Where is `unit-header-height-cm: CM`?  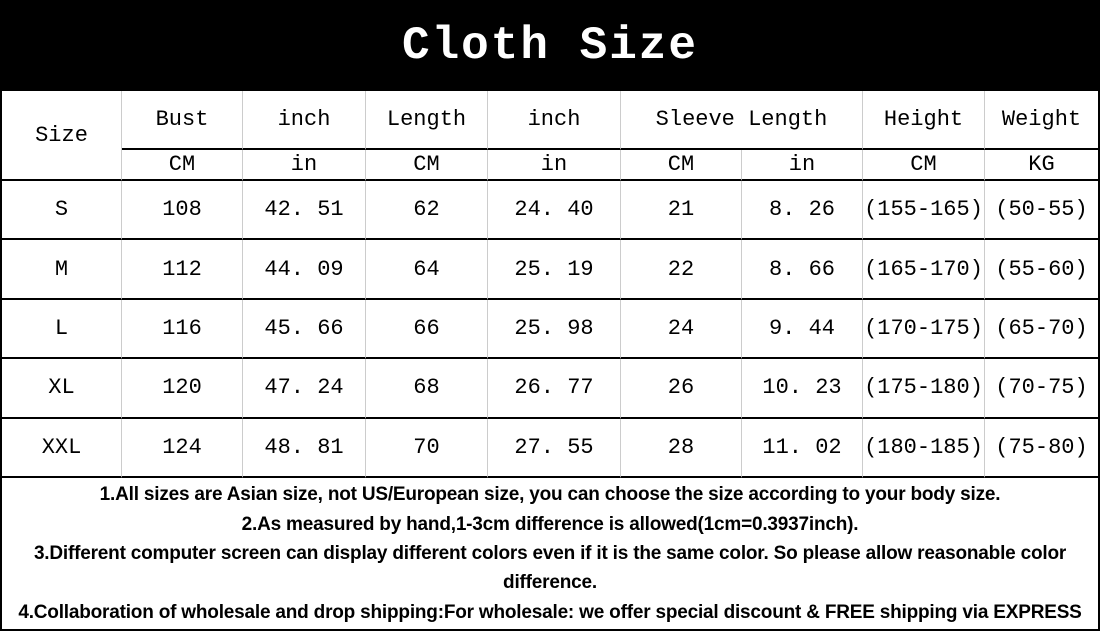 unit-header-height-cm: CM is located at coordinates (924, 165).